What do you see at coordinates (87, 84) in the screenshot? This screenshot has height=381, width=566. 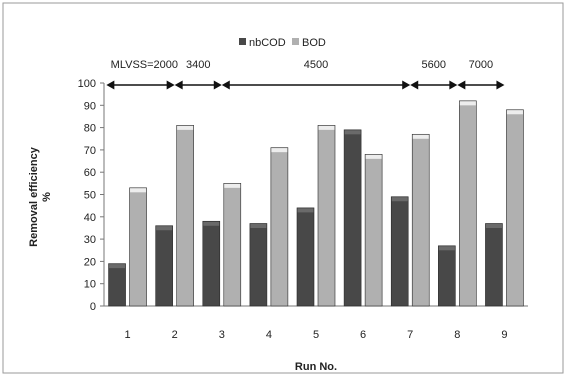 I see `y-tick-label: 100` at bounding box center [87, 84].